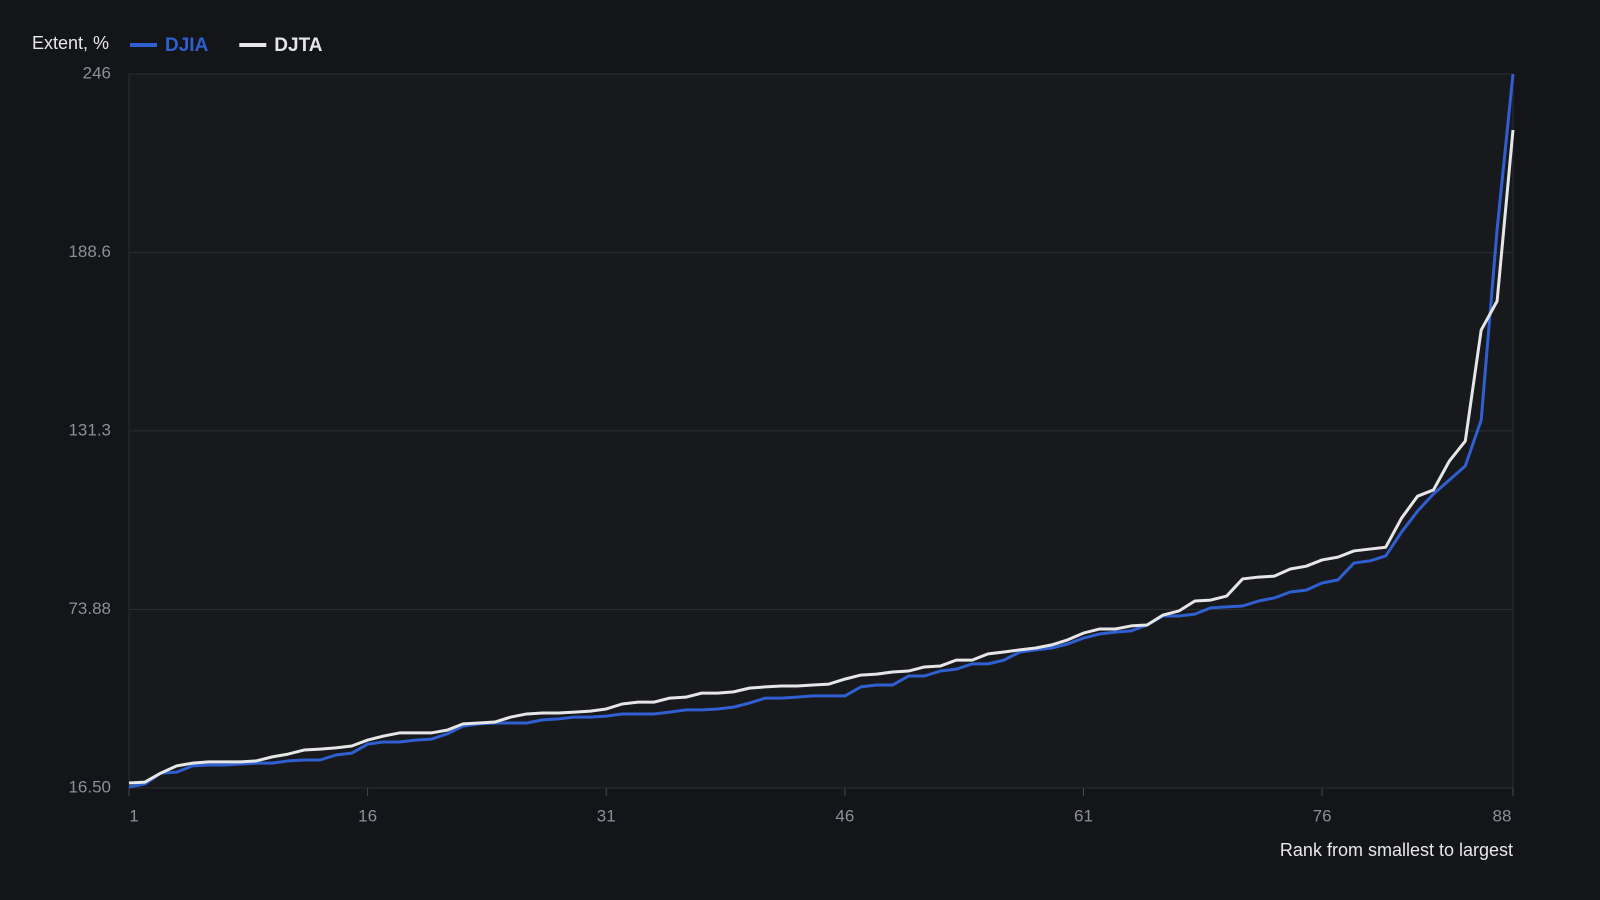  What do you see at coordinates (133, 815) in the screenshot?
I see `x-tick-label: 1` at bounding box center [133, 815].